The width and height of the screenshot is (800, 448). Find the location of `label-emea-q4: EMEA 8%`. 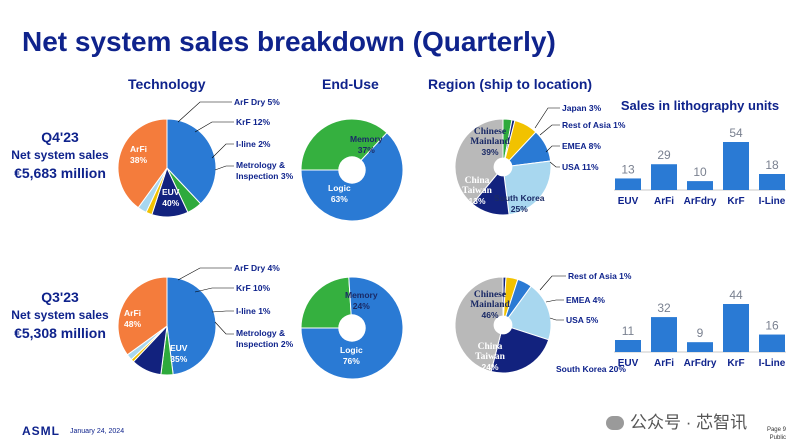

label-emea-q4: EMEA 8% is located at coordinates (581, 146).